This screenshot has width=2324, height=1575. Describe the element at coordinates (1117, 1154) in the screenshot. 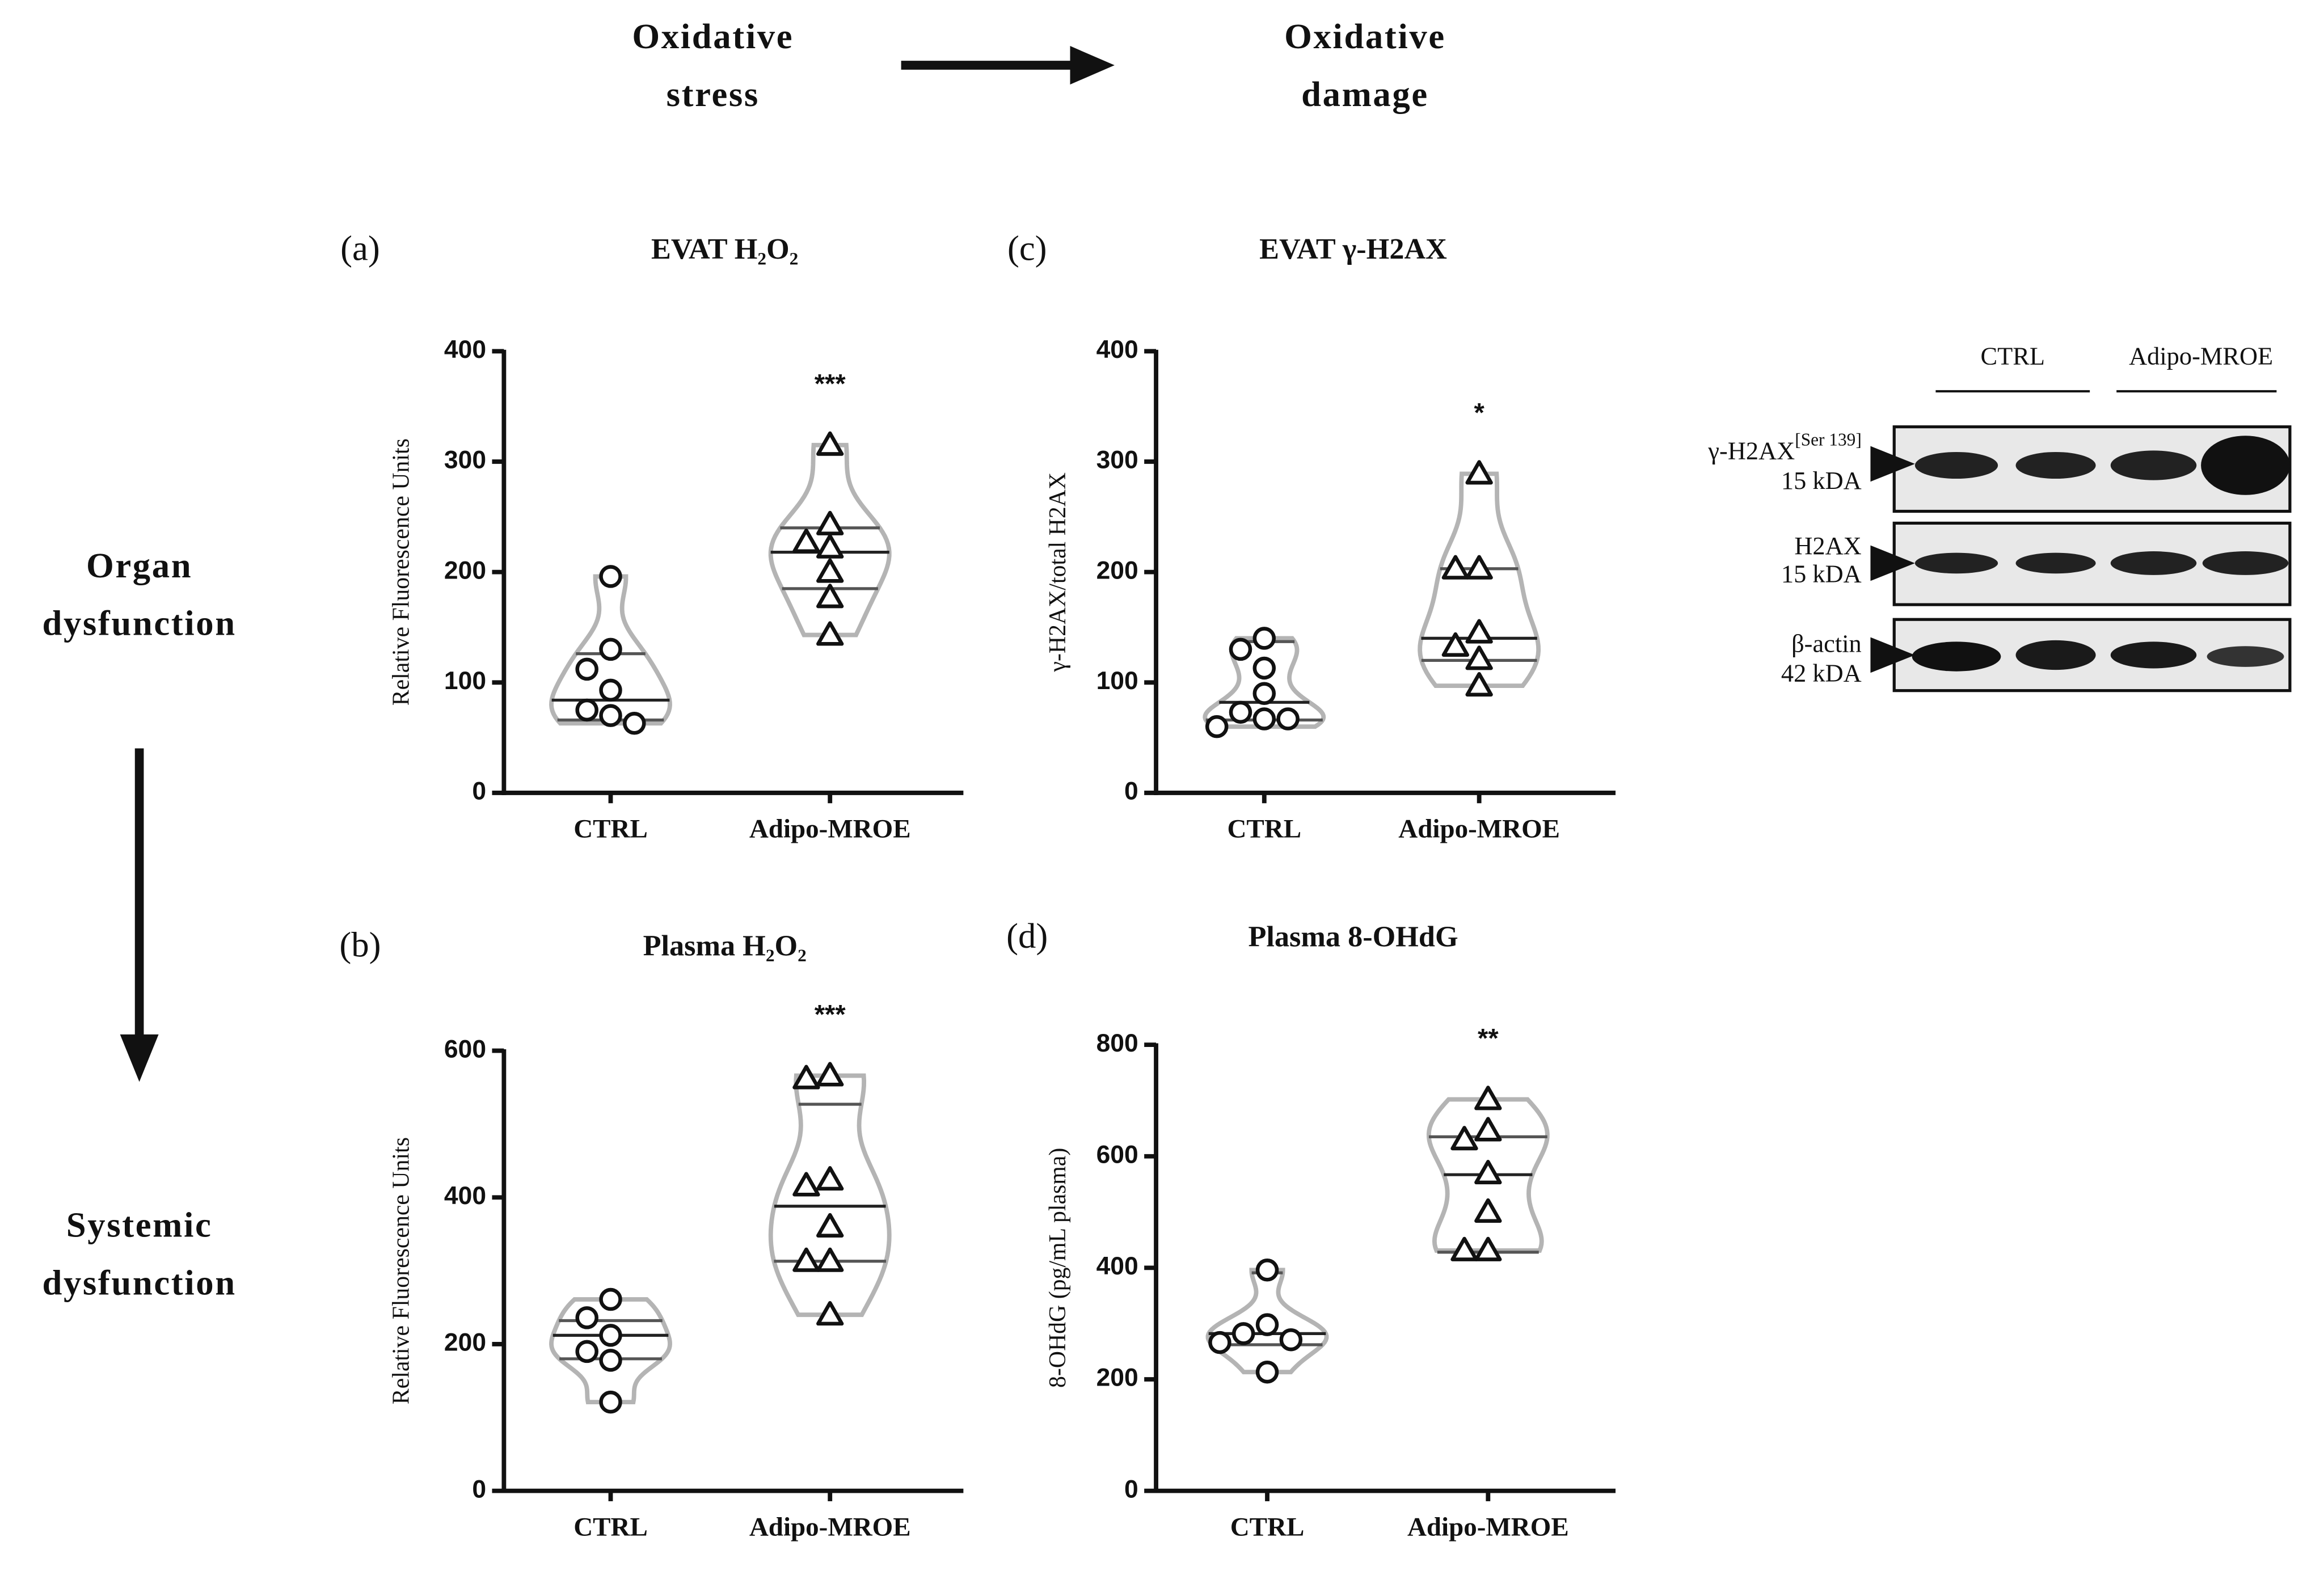

I see `y-tick-label: 600` at that location.